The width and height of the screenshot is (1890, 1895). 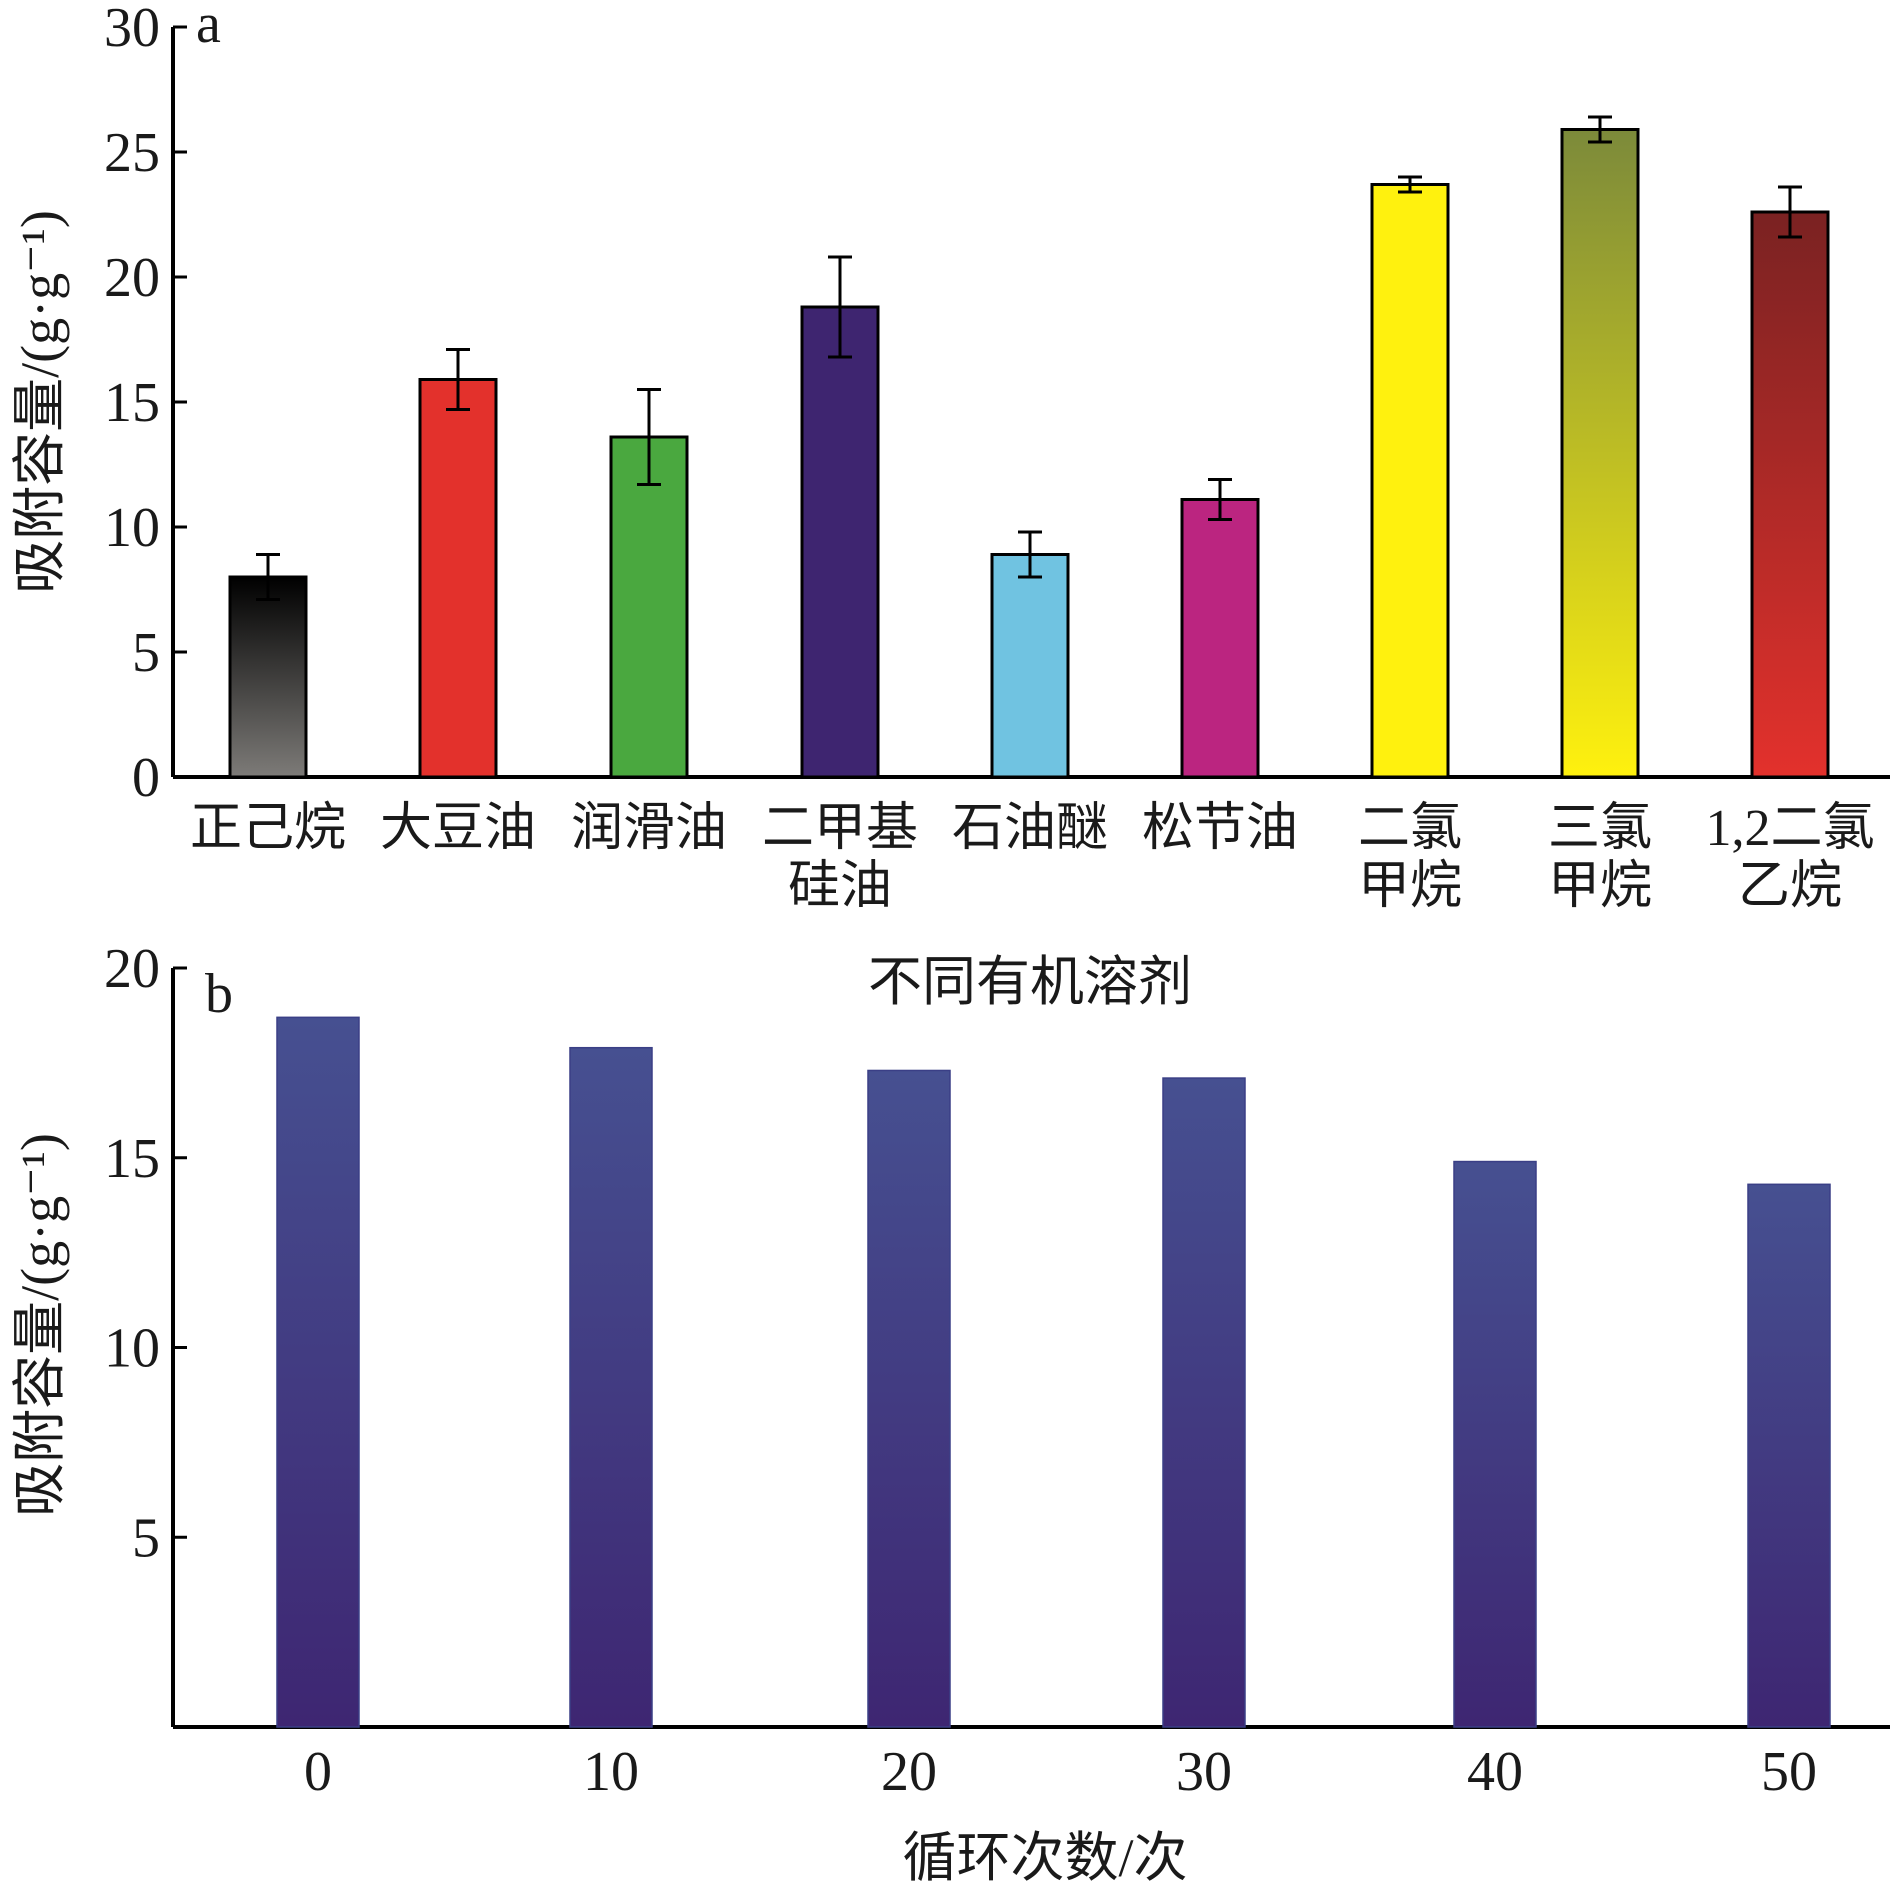 What do you see at coordinates (132, 153) in the screenshot?
I see `panel-a-y-tick-label: 25` at bounding box center [132, 153].